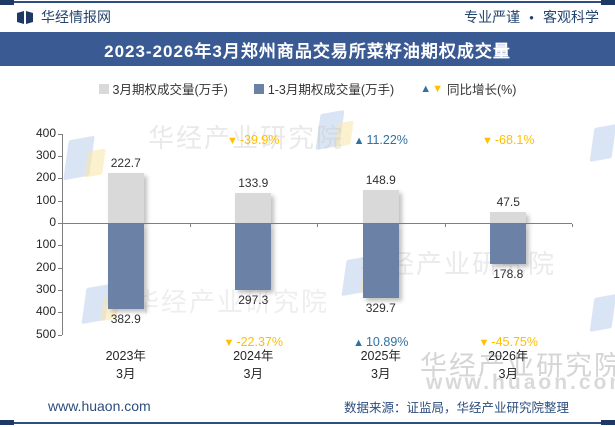  I want to click on chart-title: 2023-2026年3月郑州商品交易所菜籽油期权成交量, so click(307, 51).